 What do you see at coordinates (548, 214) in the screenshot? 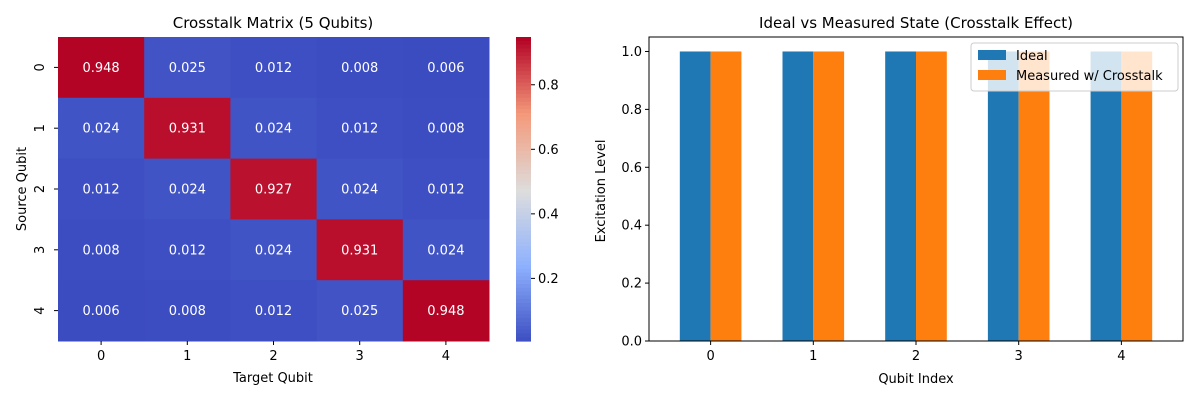
I see `colorbar-tick-label: 0.4` at bounding box center [548, 214].